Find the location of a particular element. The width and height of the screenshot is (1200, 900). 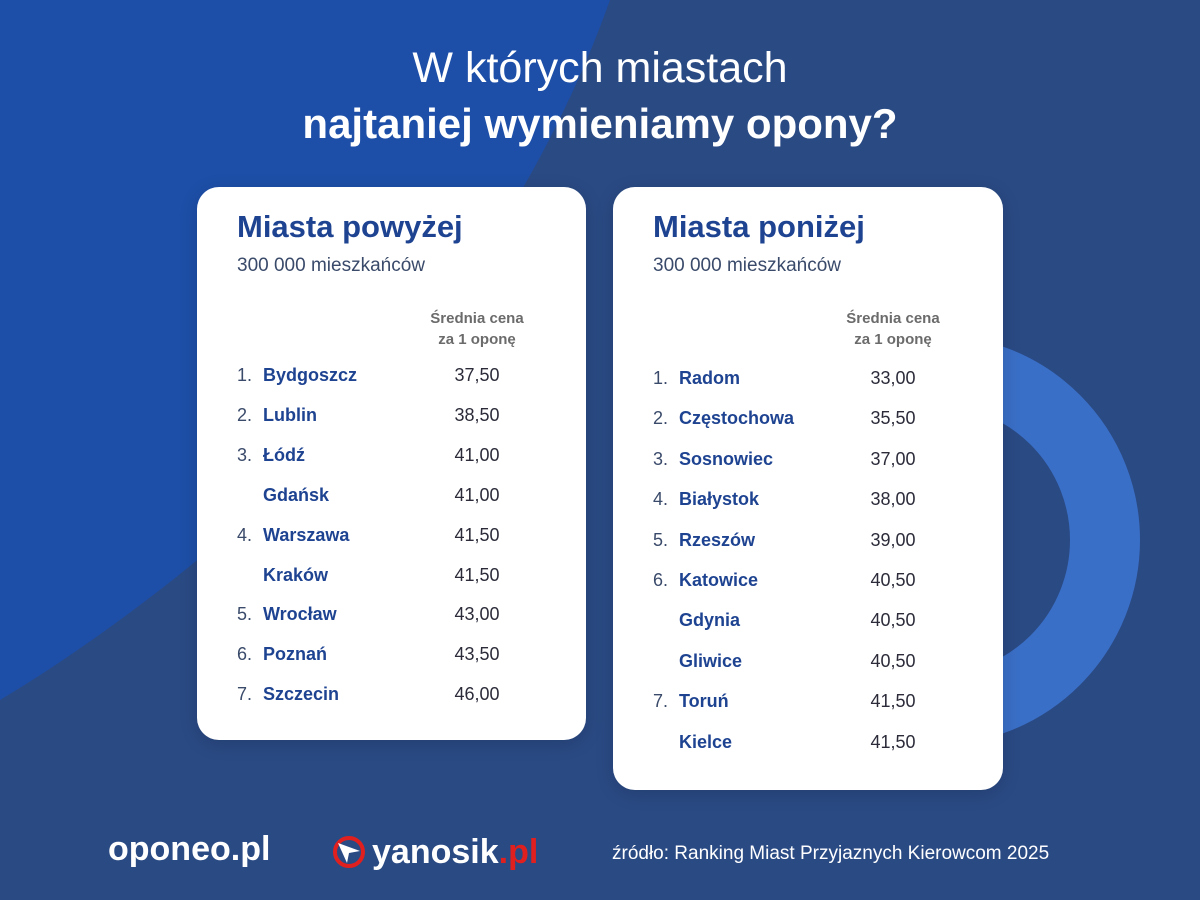

city-name: Katowice is located at coordinates (719, 580).